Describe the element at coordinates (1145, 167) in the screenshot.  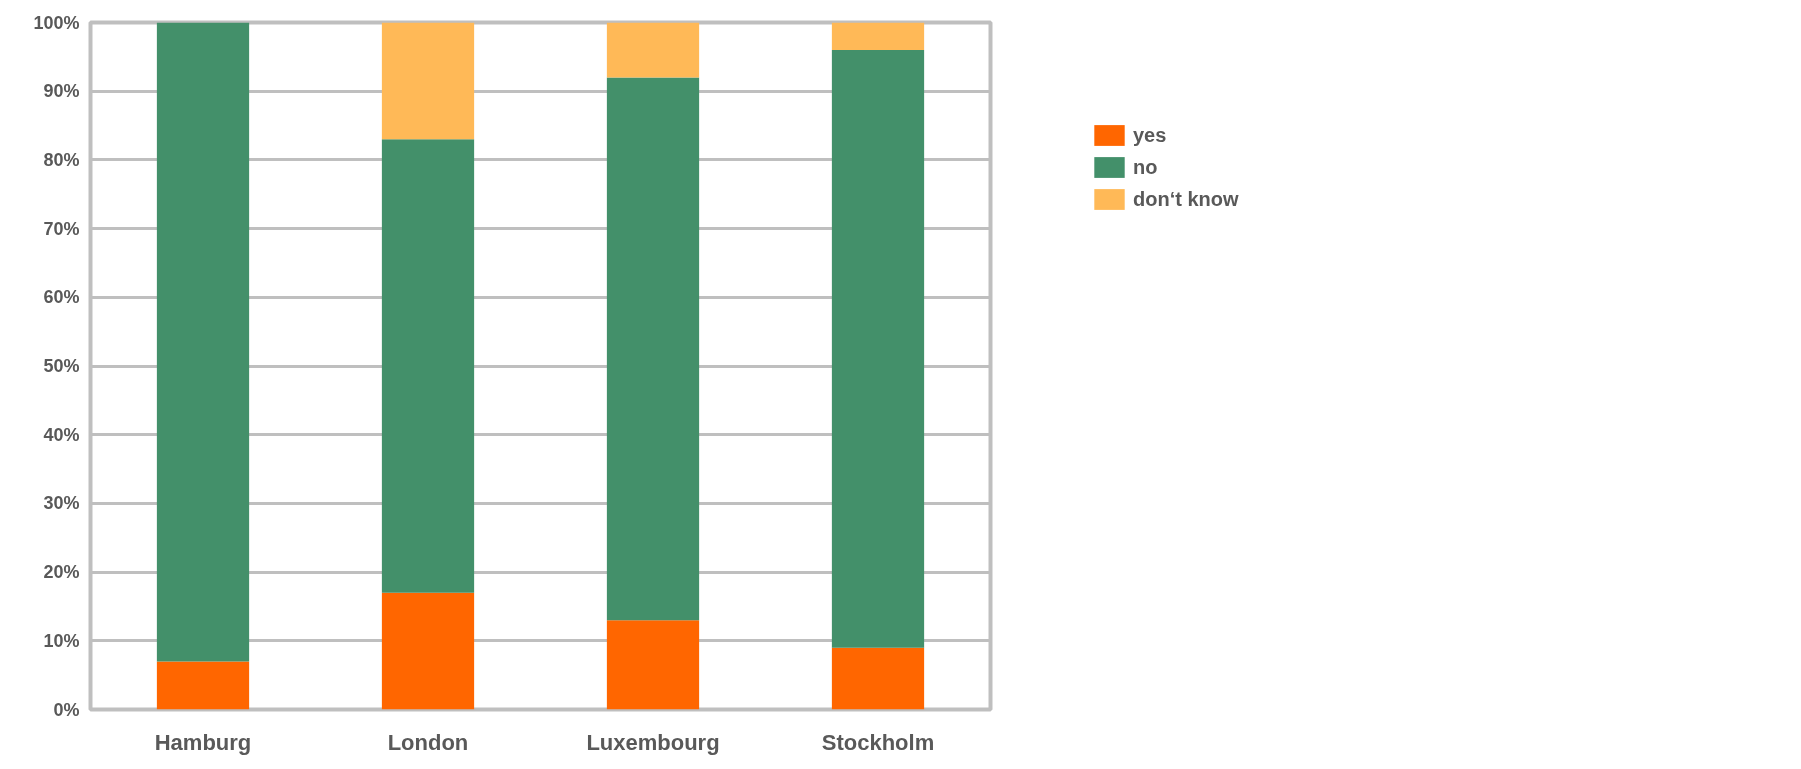
I see `legend-label: no` at that location.